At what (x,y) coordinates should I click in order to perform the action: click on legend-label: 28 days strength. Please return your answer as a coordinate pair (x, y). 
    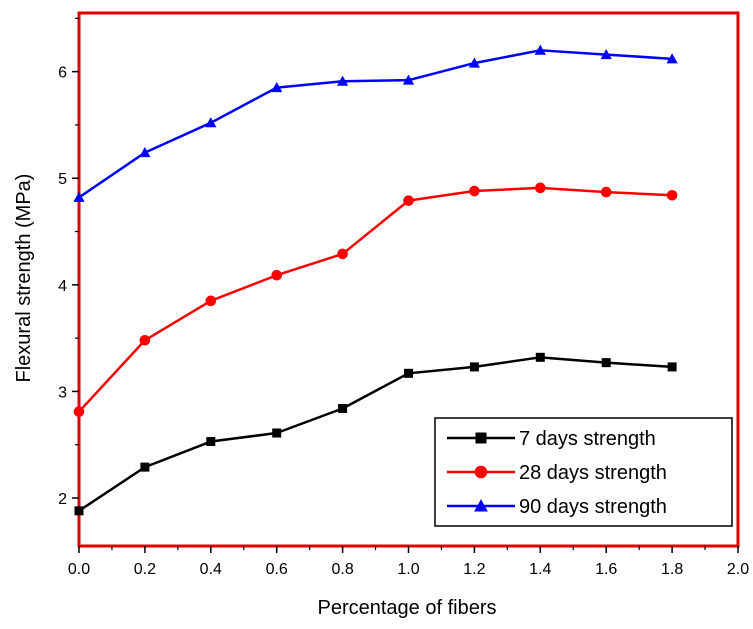
    Looking at the image, I should click on (593, 473).